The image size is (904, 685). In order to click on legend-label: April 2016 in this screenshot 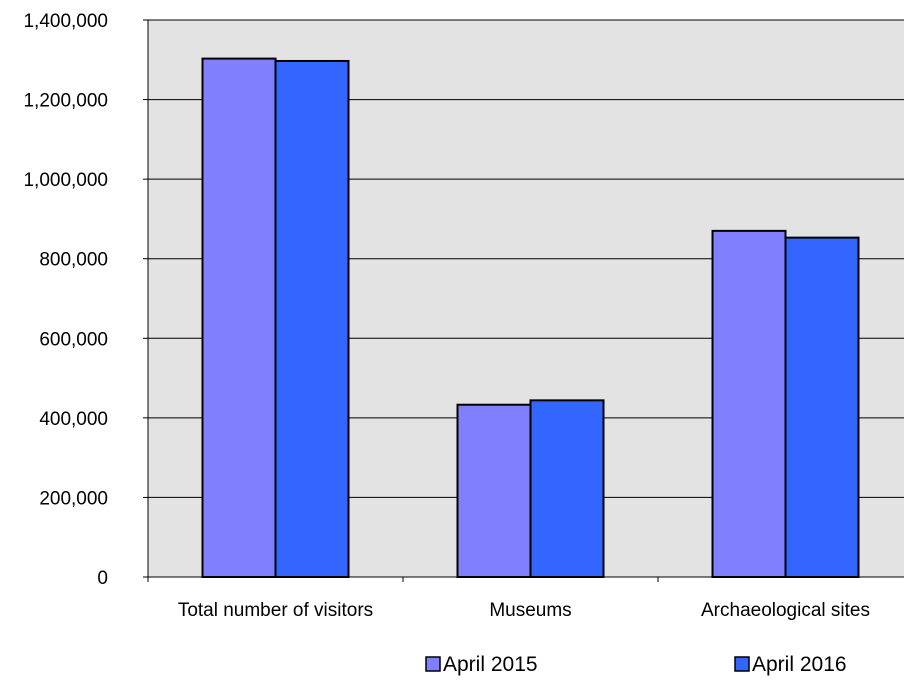, I will do `click(799, 664)`.